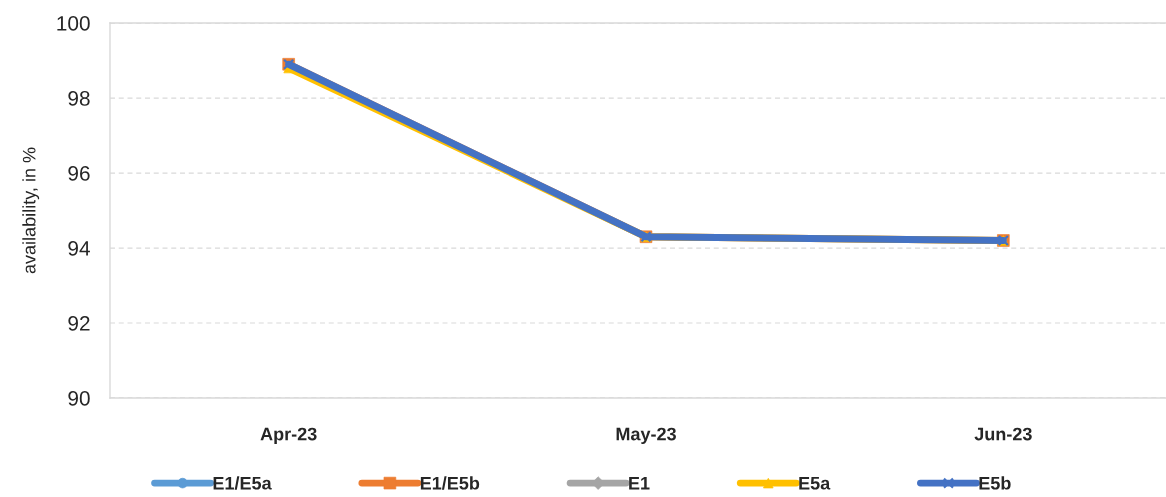  I want to click on x-tick-label: May-23, so click(646, 435).